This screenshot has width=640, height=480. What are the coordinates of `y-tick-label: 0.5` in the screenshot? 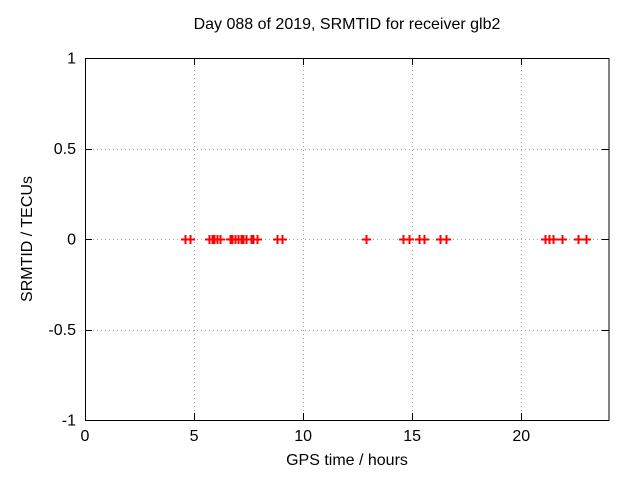 It's located at (65, 149).